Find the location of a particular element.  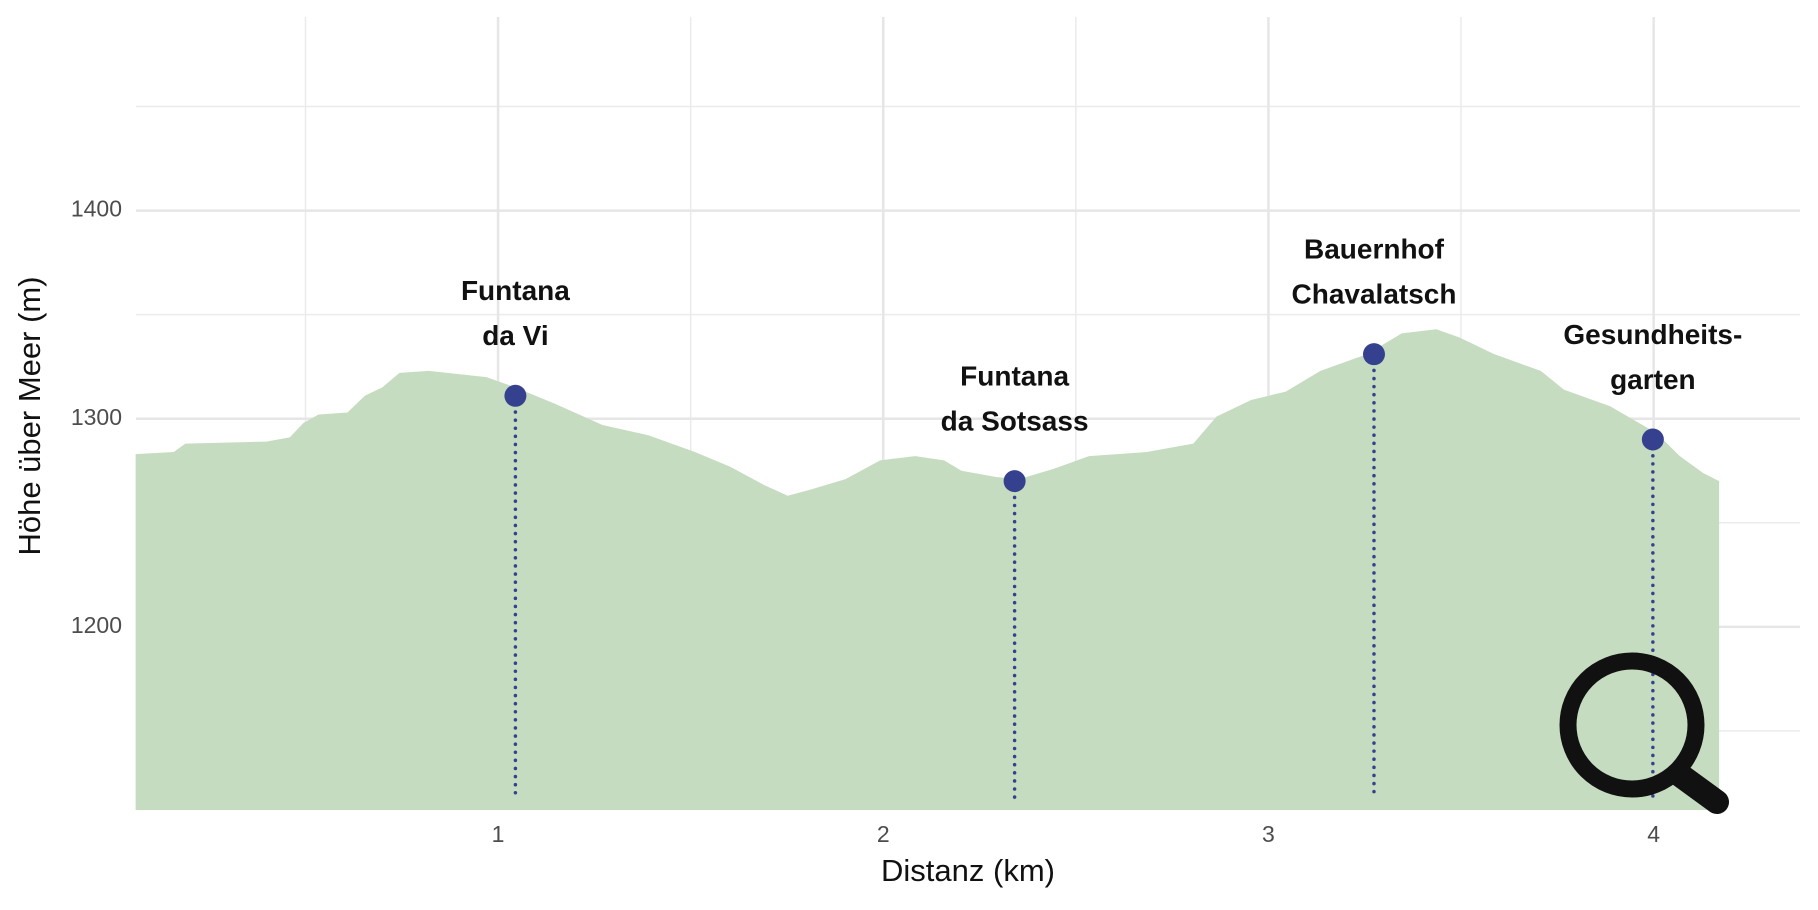

zoom-button is located at coordinates (1644, 733).